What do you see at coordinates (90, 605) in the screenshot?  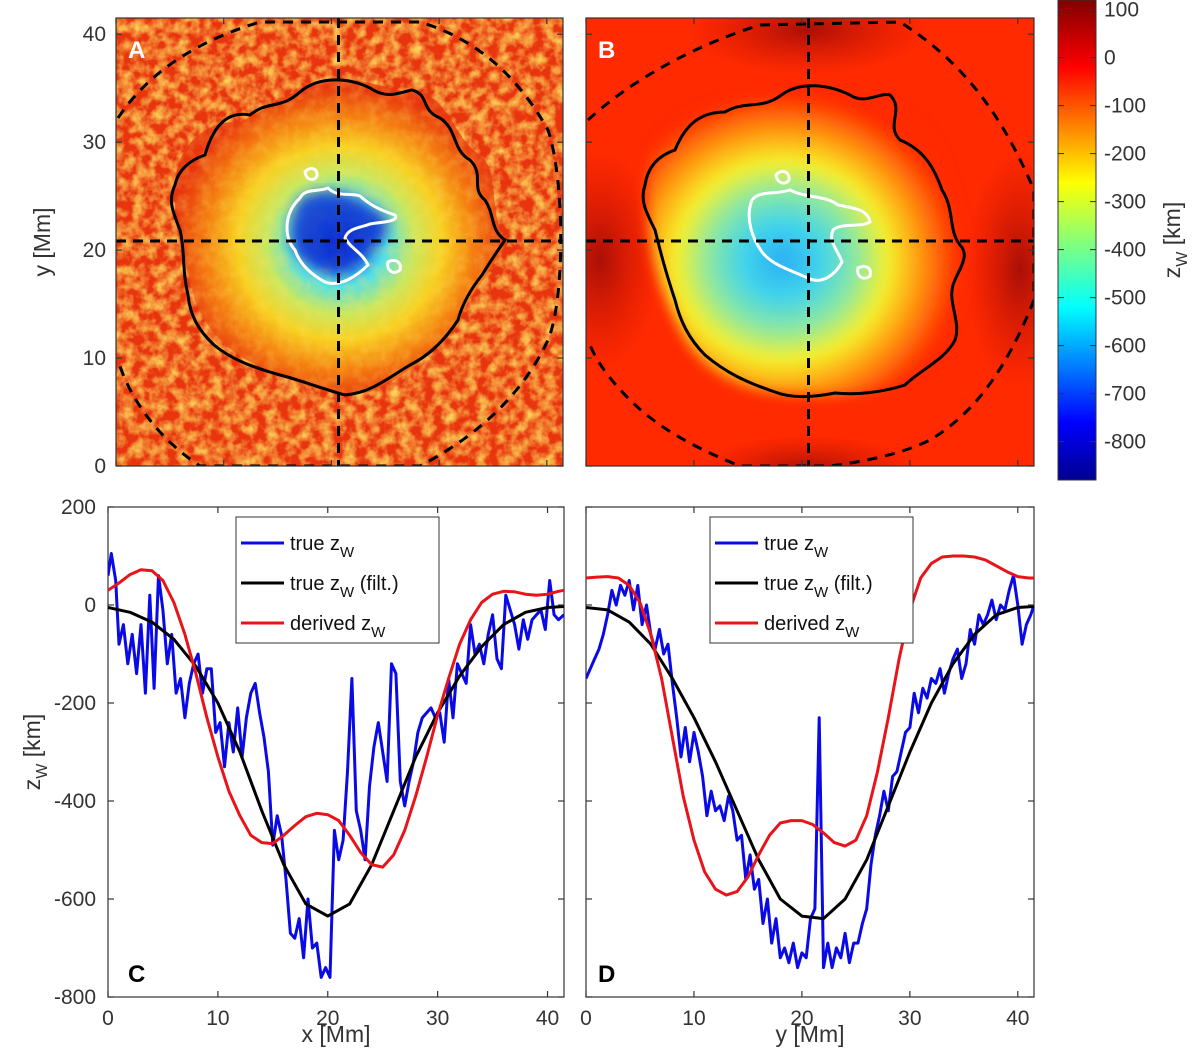 I see `panel-c-ytick-label: 0` at bounding box center [90, 605].